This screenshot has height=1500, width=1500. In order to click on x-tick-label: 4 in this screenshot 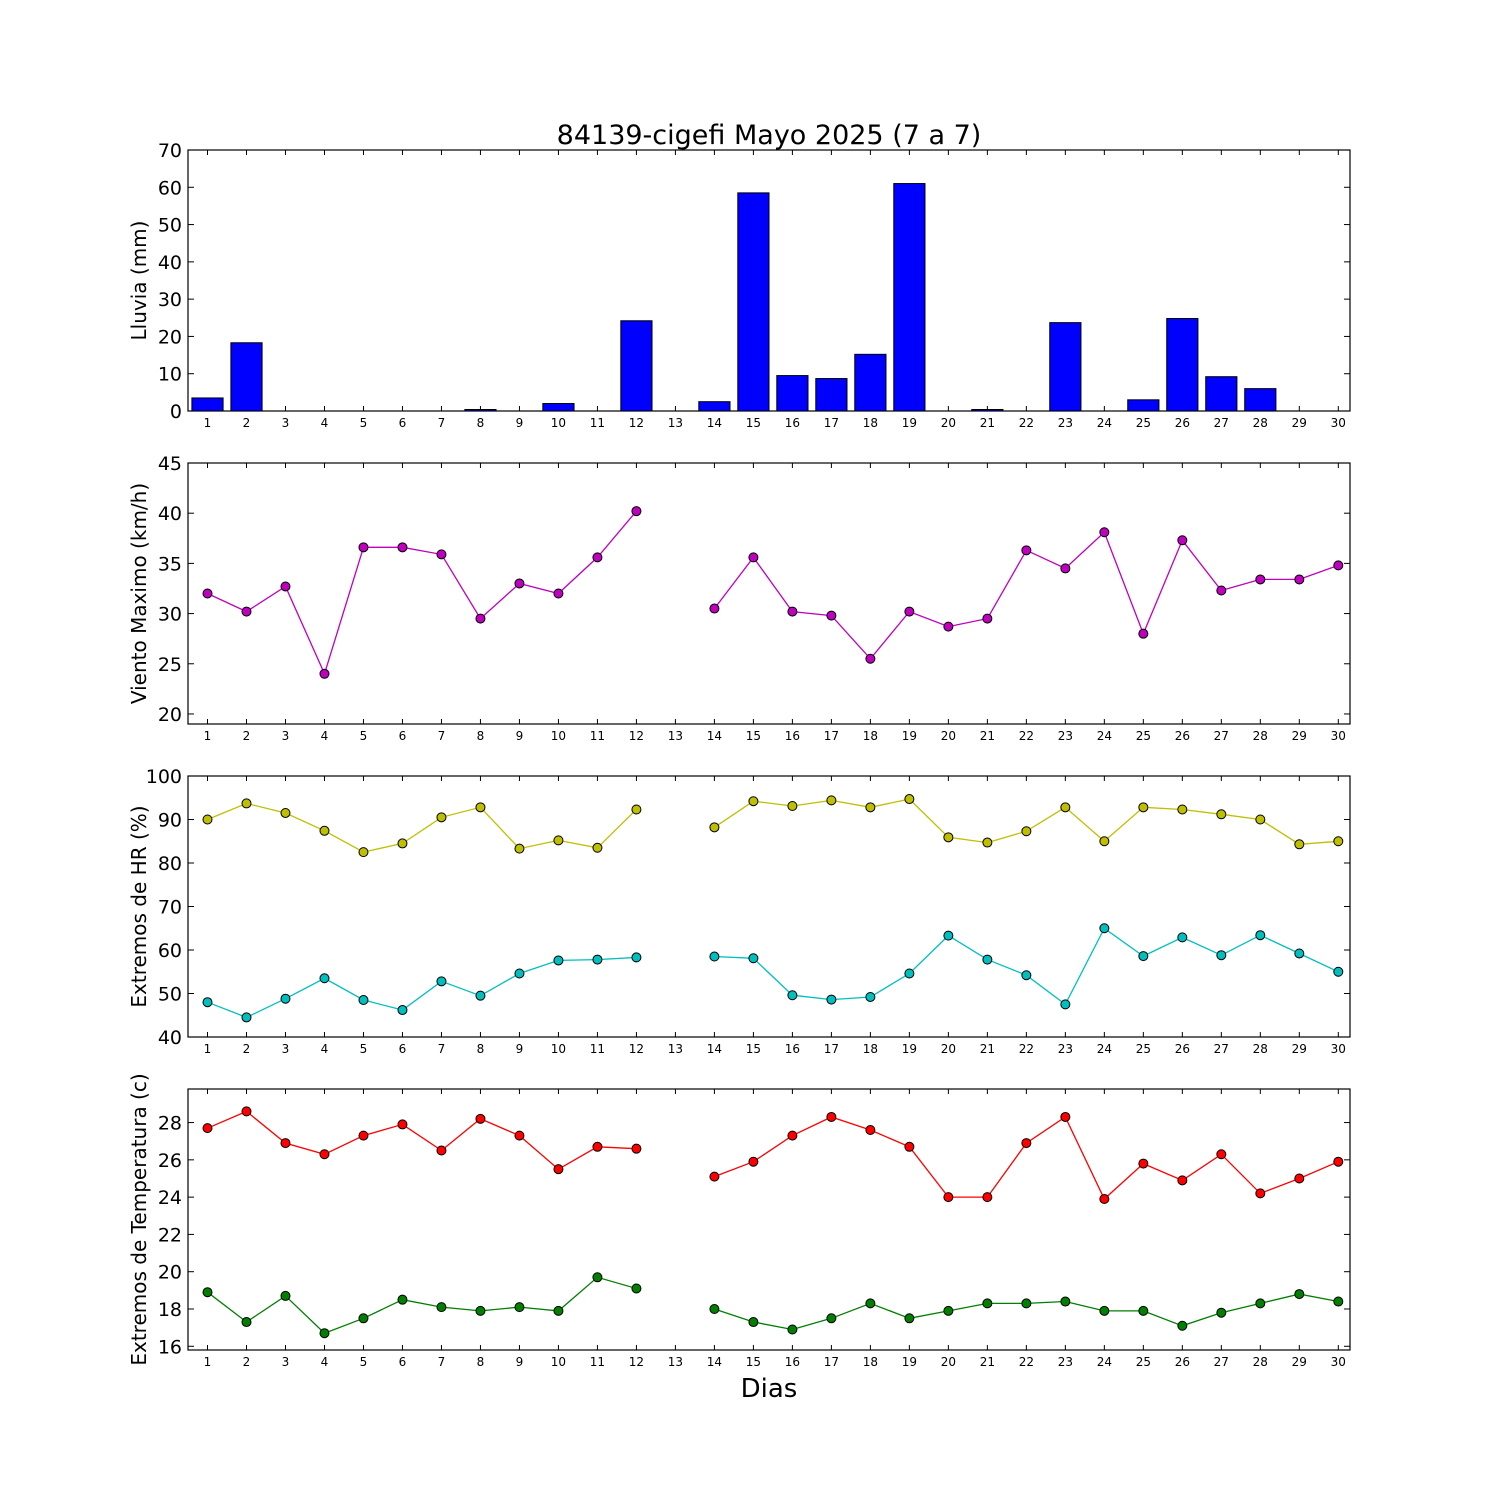, I will do `click(325, 423)`.